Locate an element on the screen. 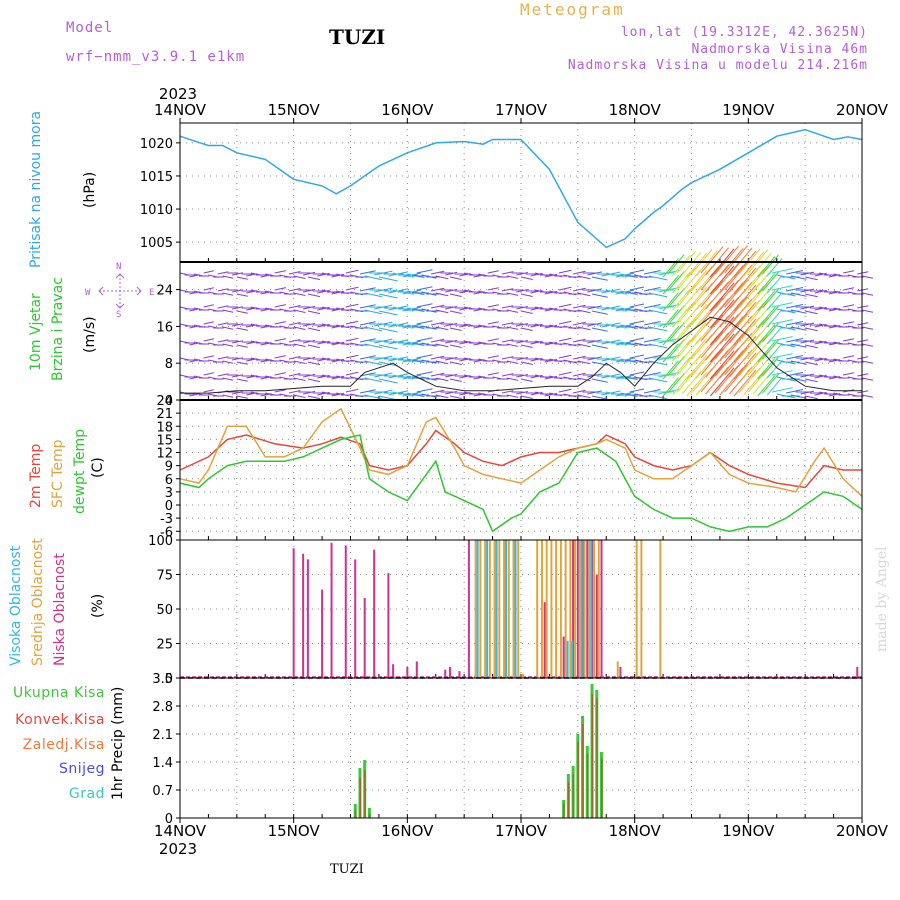  made-by-credit: made by Angel is located at coordinates (882, 599).